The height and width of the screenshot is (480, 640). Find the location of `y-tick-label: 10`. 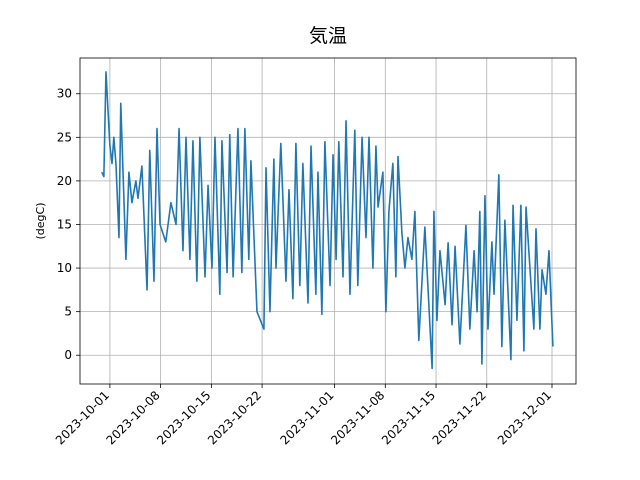

y-tick-label: 10 is located at coordinates (64, 268).